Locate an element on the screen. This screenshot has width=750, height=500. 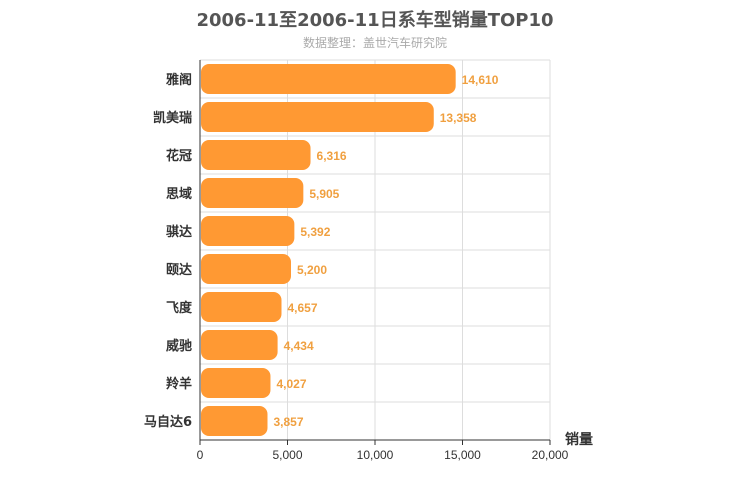
category-label: 雅阁 is located at coordinates (179, 80).